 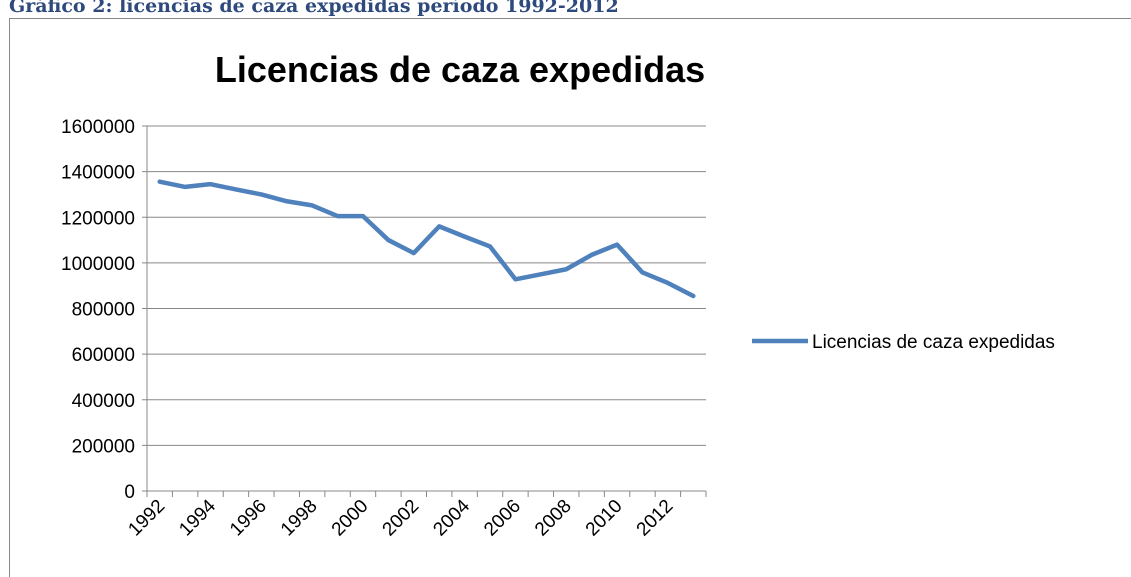 What do you see at coordinates (98, 218) in the screenshot?
I see `y-tick-label: 1200000` at bounding box center [98, 218].